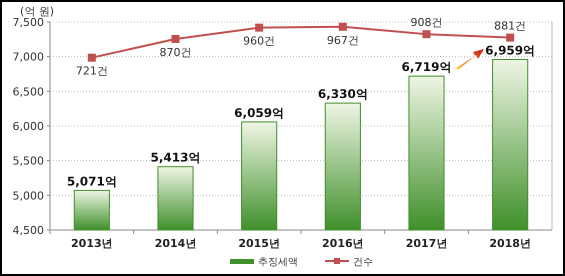 This screenshot has height=276, width=565. I want to click on y-tick-label: 7,000, so click(28, 57).